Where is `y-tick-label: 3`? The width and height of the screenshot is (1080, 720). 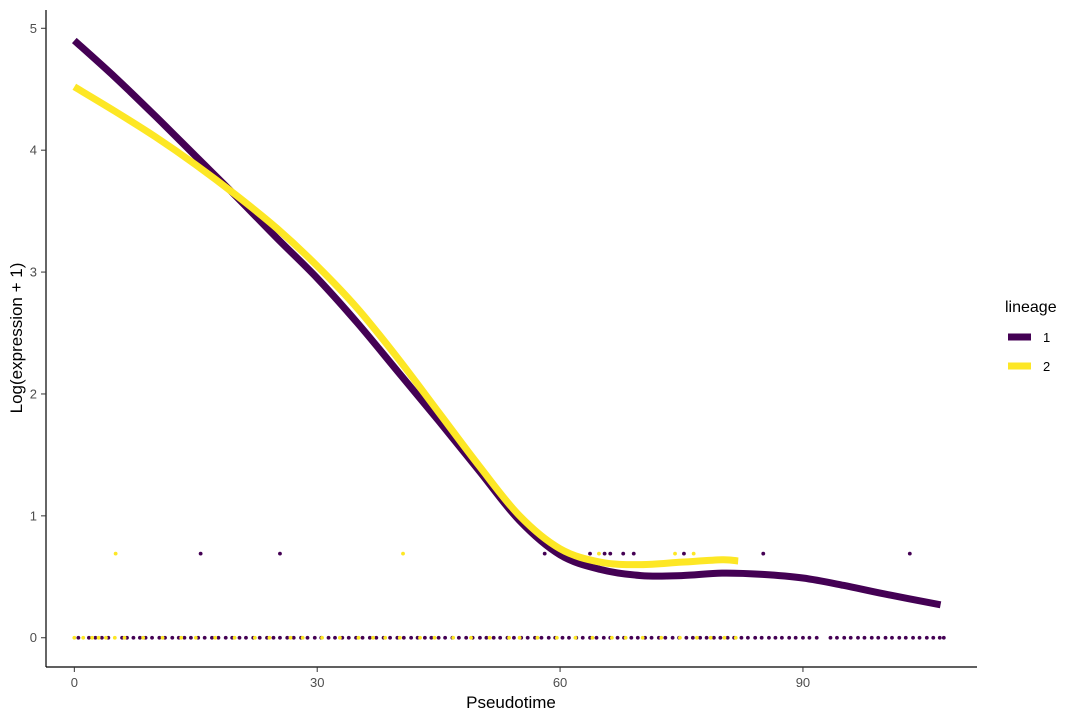 y-tick-label: 3 is located at coordinates (33, 272).